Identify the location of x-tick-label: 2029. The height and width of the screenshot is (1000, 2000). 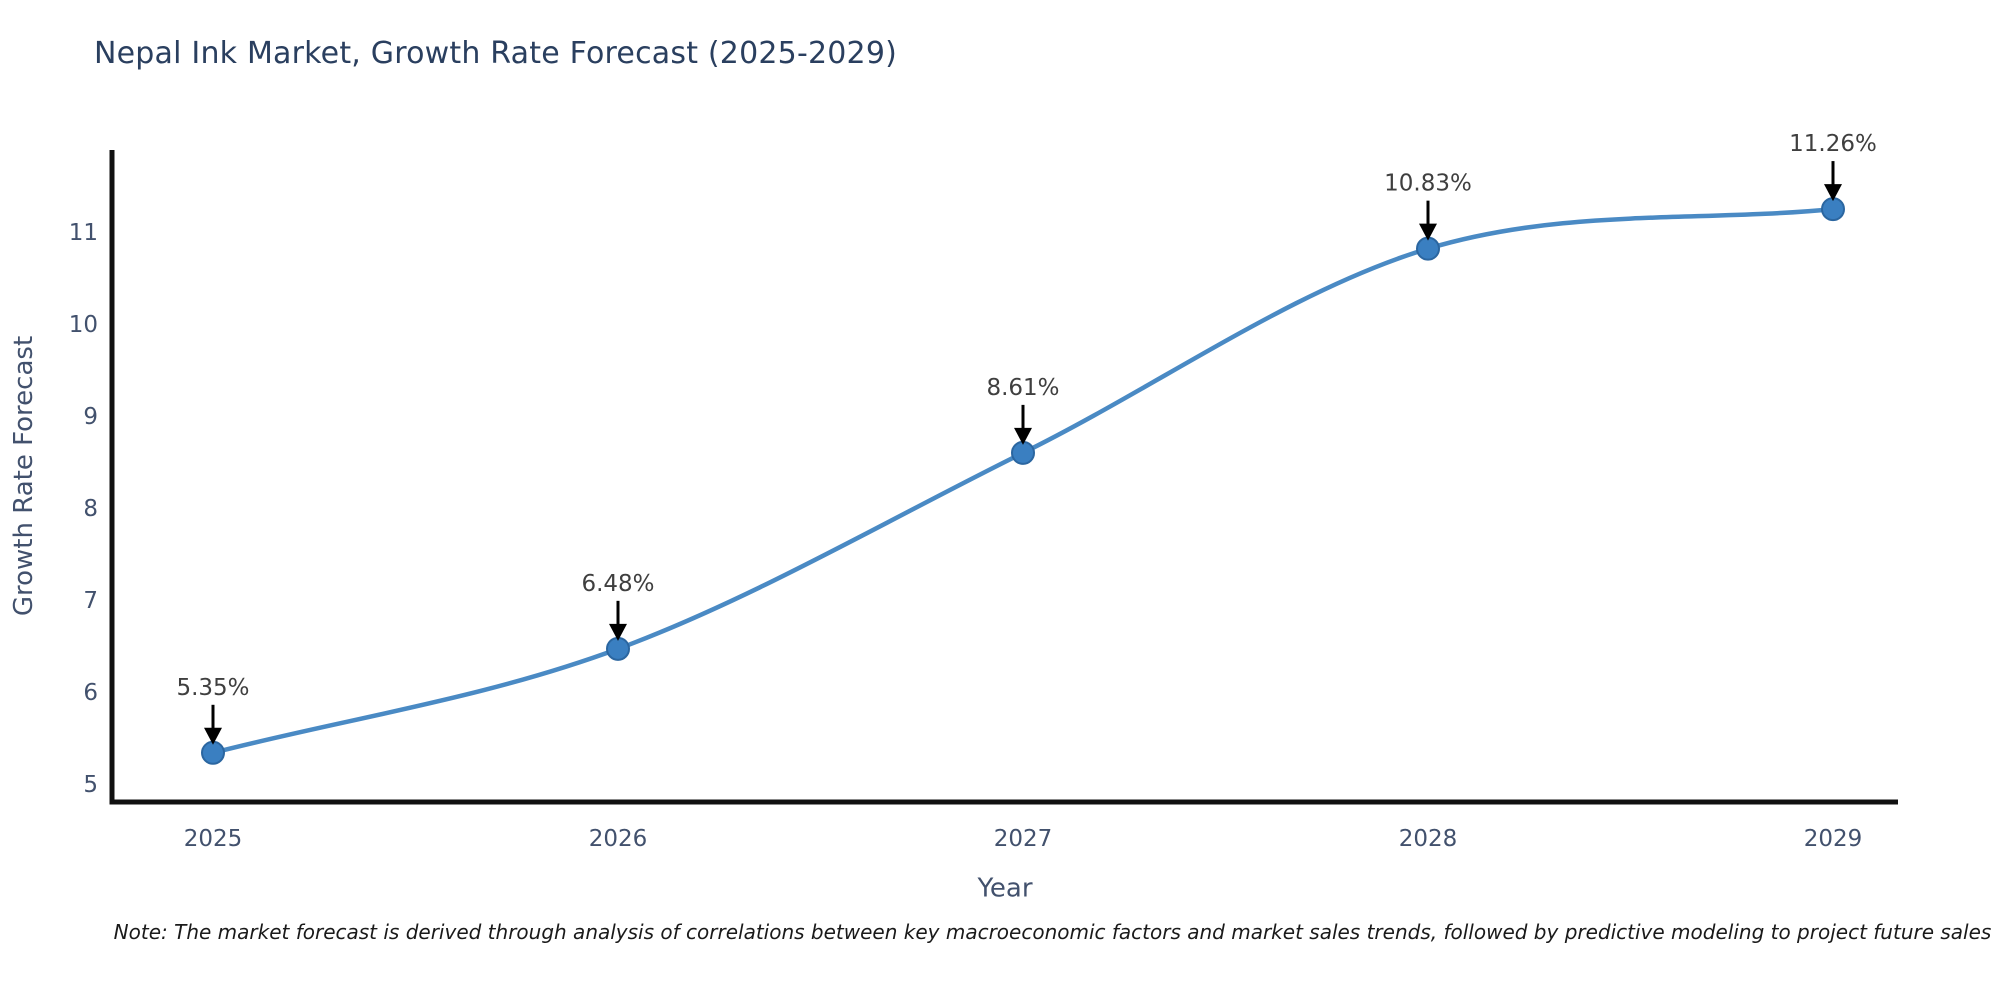
(1833, 839).